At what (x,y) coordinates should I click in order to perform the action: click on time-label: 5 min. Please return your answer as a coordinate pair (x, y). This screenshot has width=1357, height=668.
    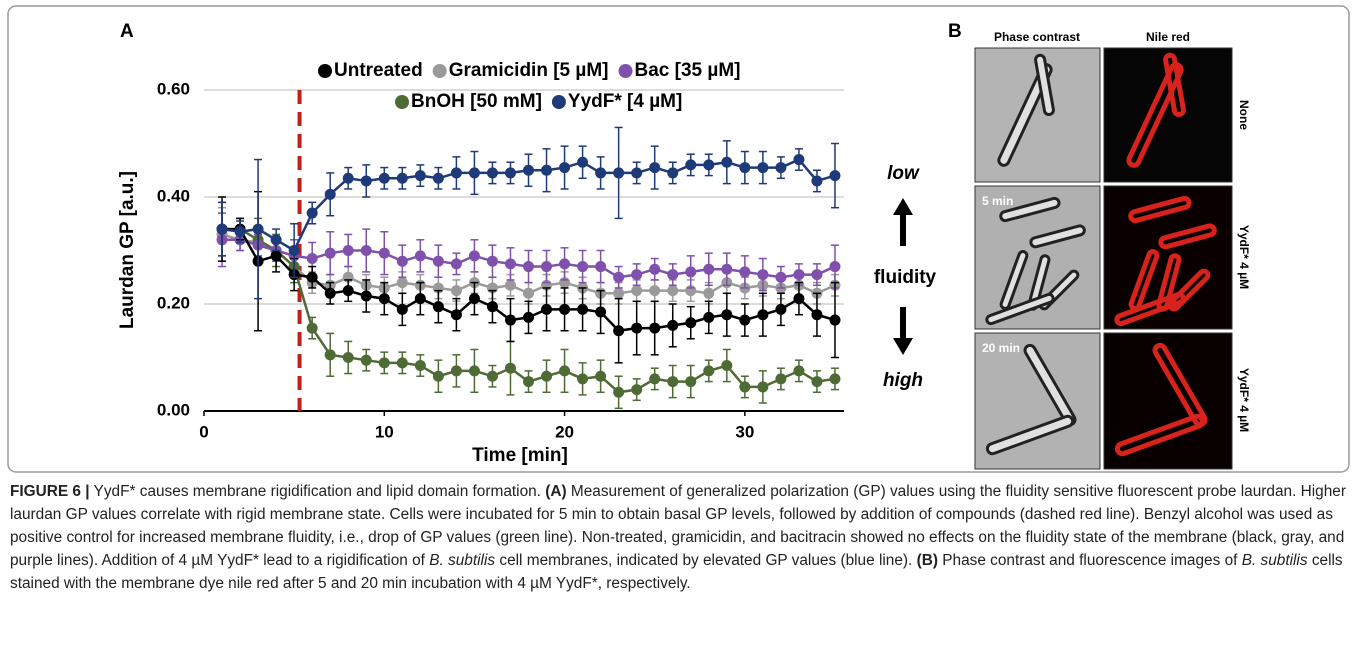
    Looking at the image, I should click on (997, 201).